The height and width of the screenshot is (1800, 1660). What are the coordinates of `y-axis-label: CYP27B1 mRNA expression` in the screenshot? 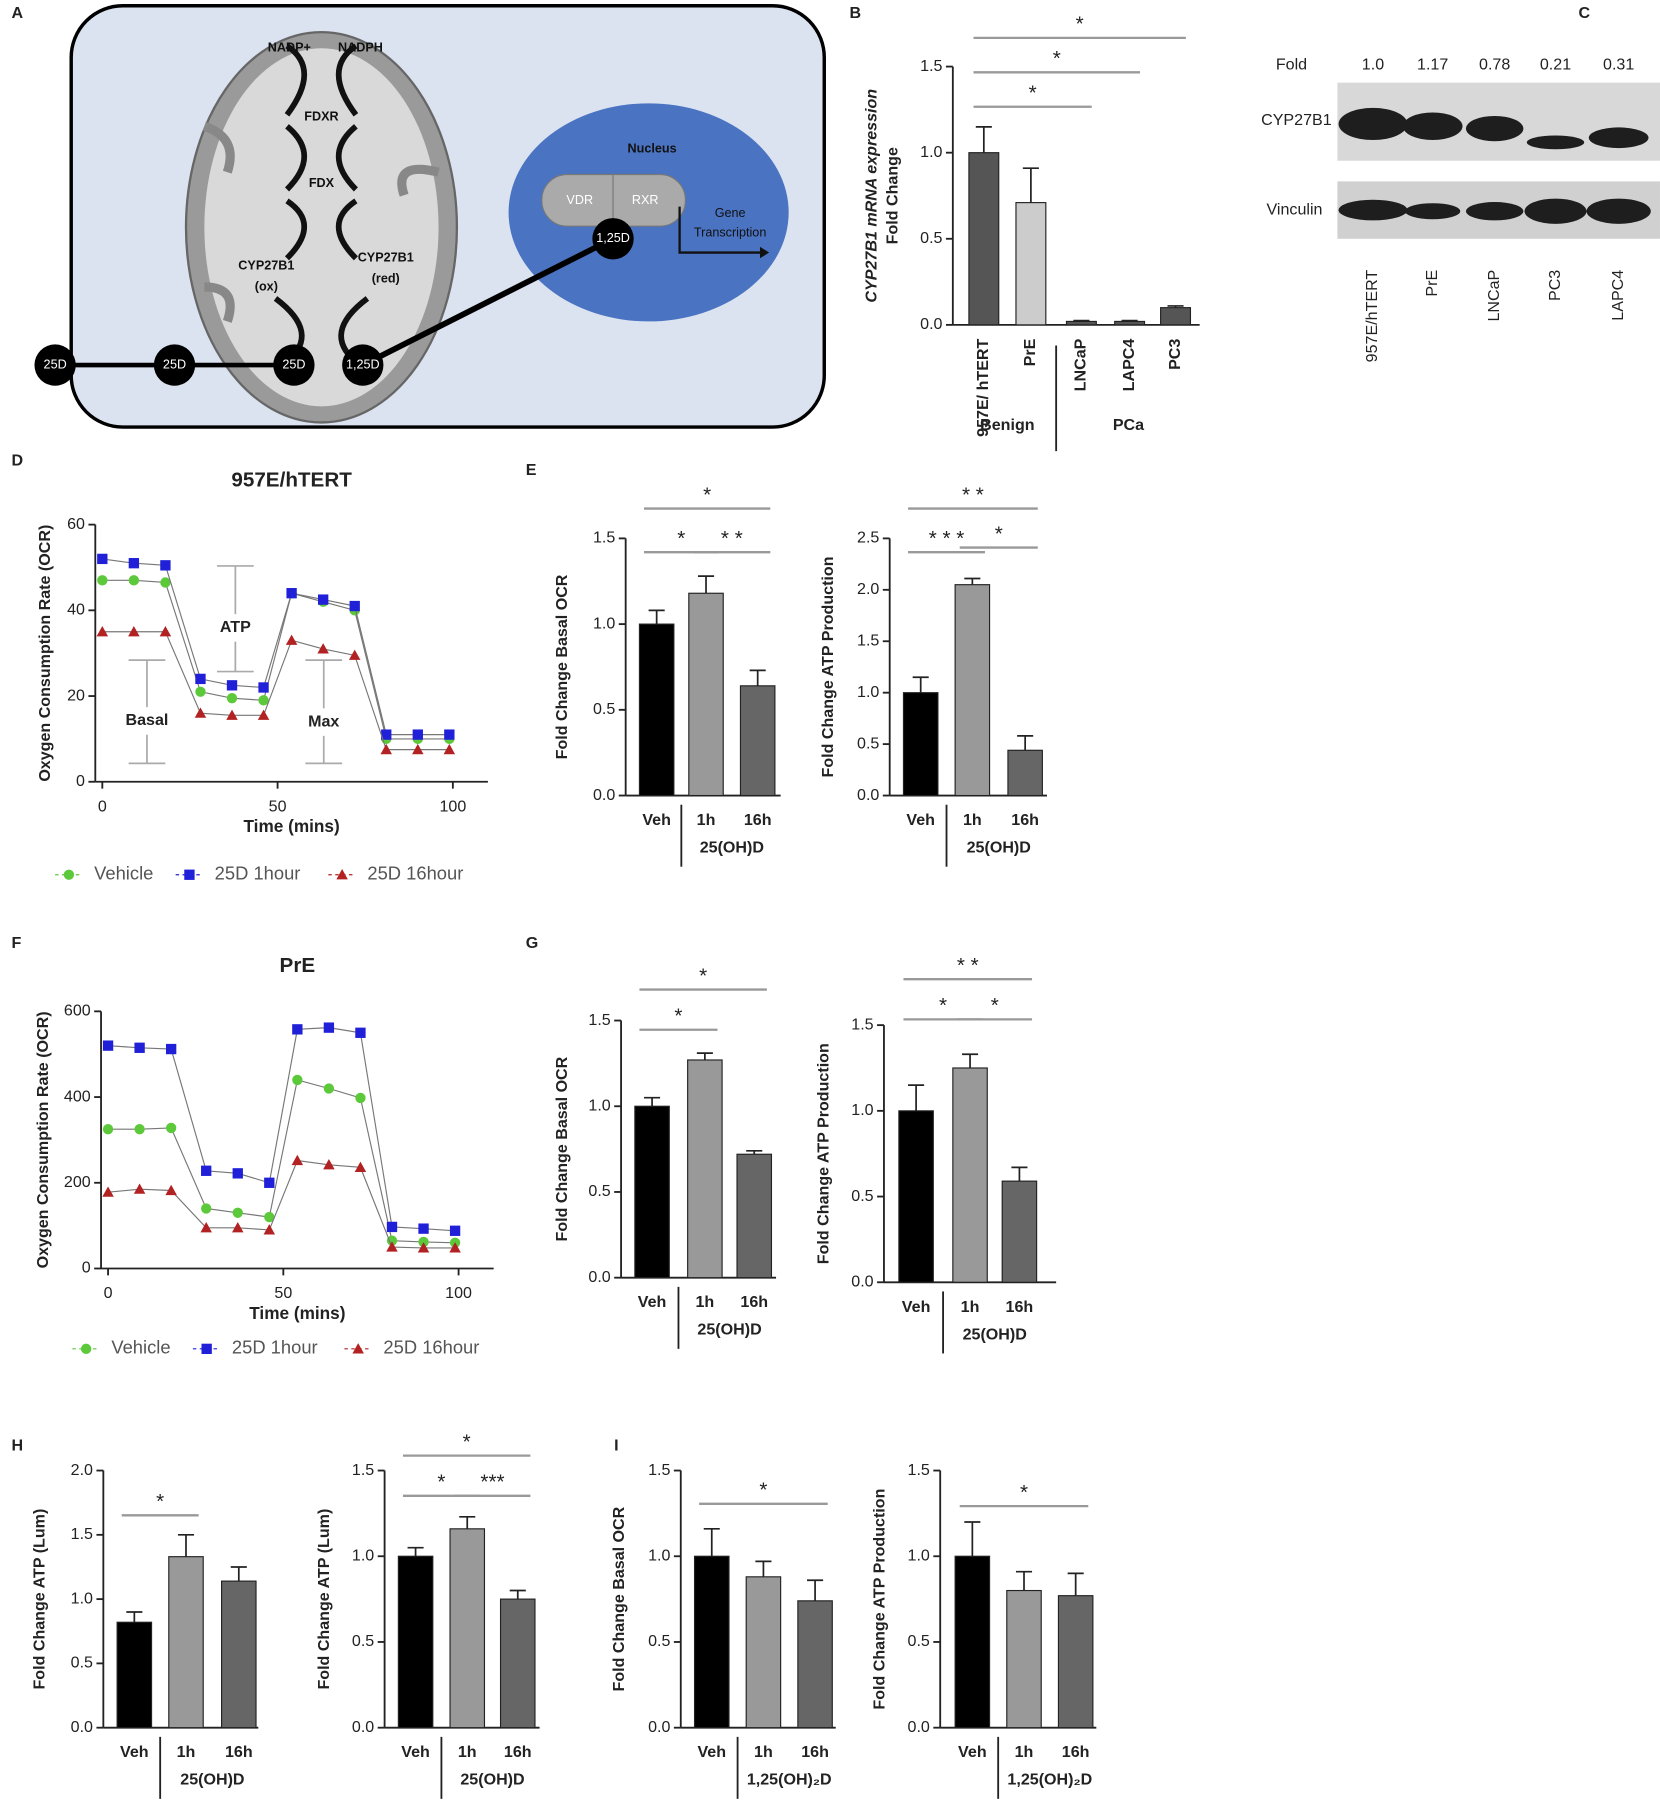 It's located at (872, 196).